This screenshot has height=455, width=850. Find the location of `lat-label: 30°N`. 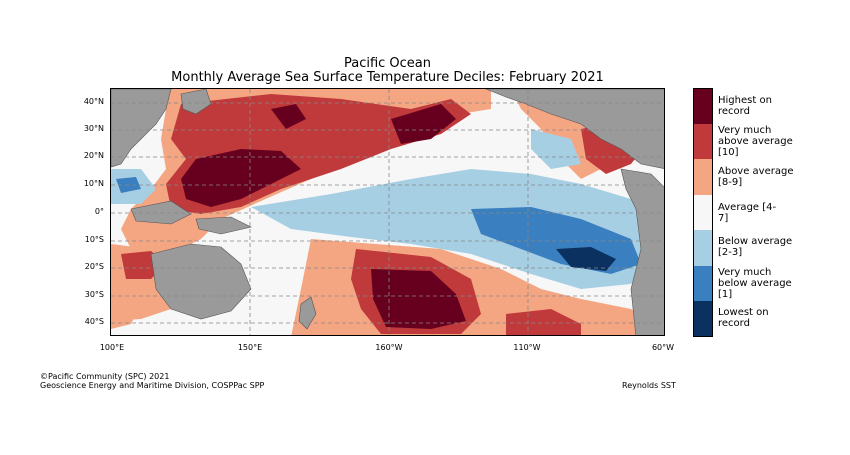

lat-label: 30°N is located at coordinates (93, 128).